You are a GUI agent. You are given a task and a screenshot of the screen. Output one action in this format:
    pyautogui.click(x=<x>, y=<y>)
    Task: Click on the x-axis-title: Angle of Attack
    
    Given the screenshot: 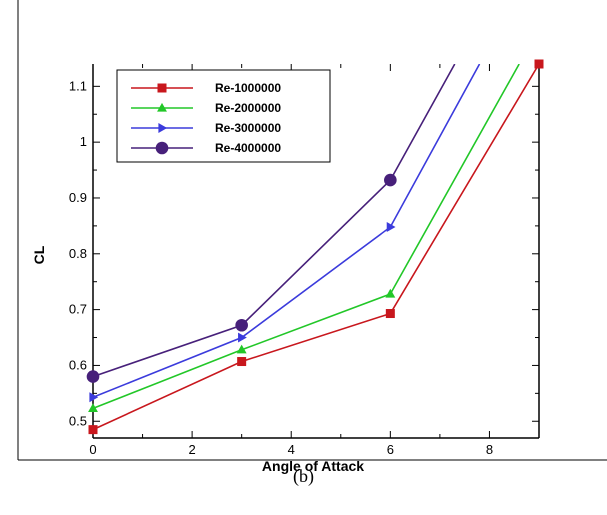 What is the action you would take?
    pyautogui.click(x=313, y=466)
    